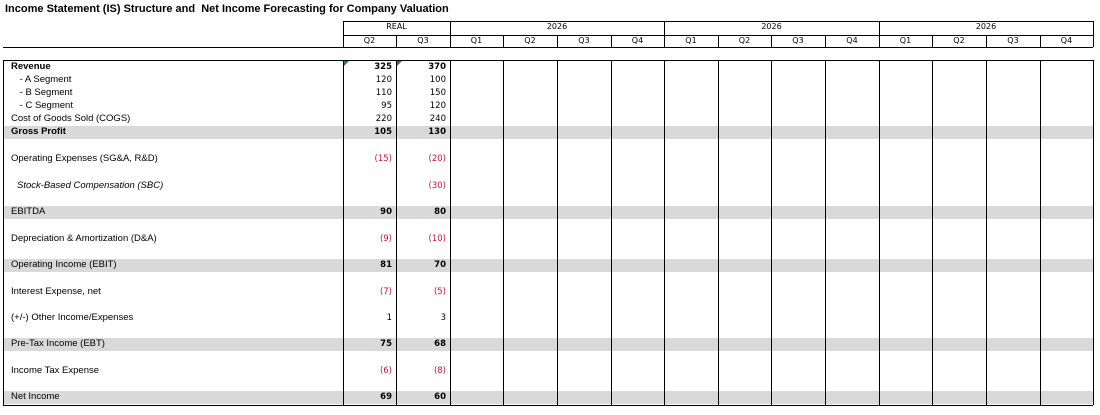 Image resolution: width=1100 pixels, height=415 pixels. Describe the element at coordinates (72, 317) in the screenshot. I see `row-label: (+/-) Other Income/Expenses` at that location.